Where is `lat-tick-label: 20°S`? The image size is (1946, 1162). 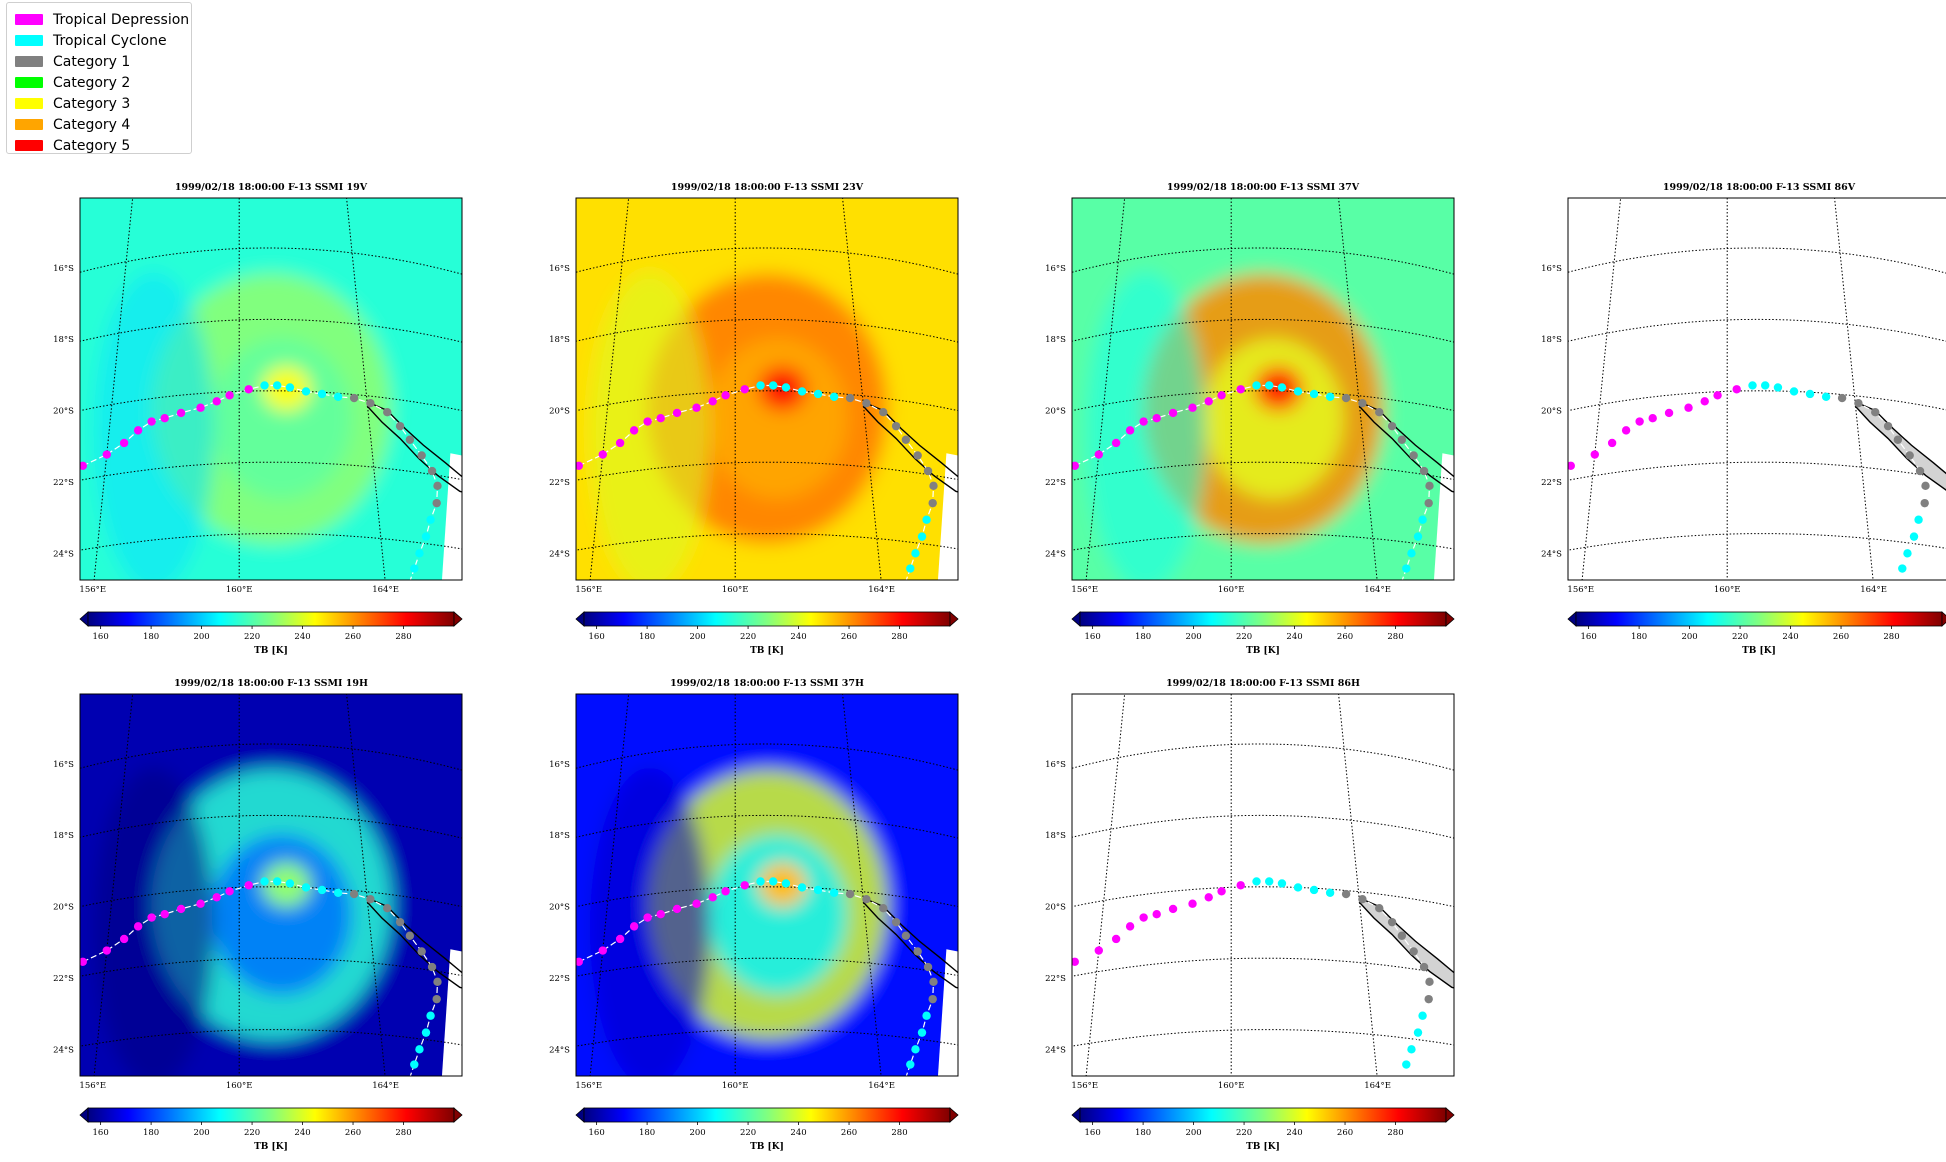
lat-tick-label: 20°S is located at coordinates (63, 908).